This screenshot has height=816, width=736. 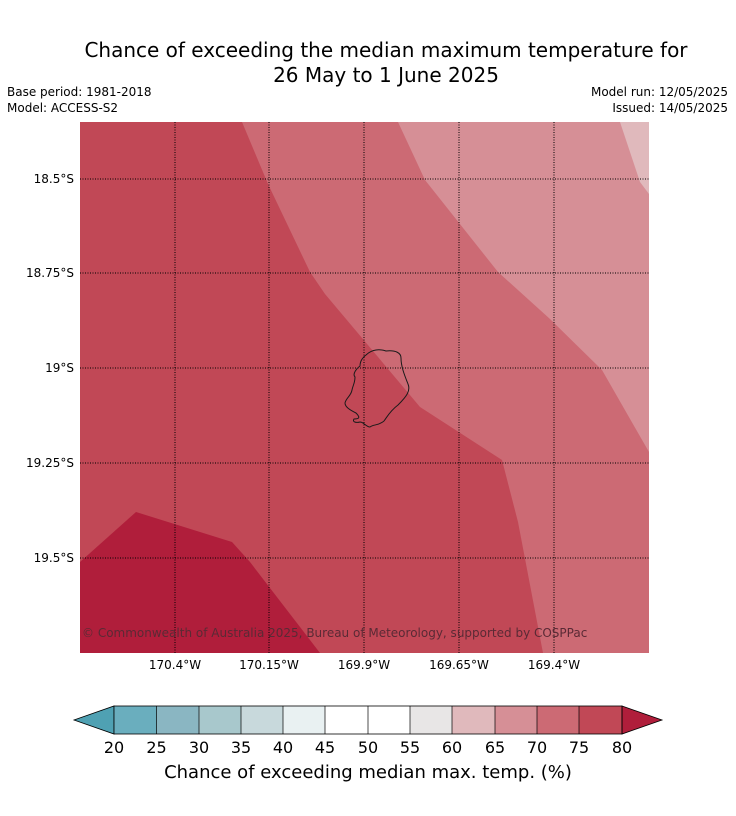 I want to click on colorbar-tick-45: 45, so click(x=325, y=747).